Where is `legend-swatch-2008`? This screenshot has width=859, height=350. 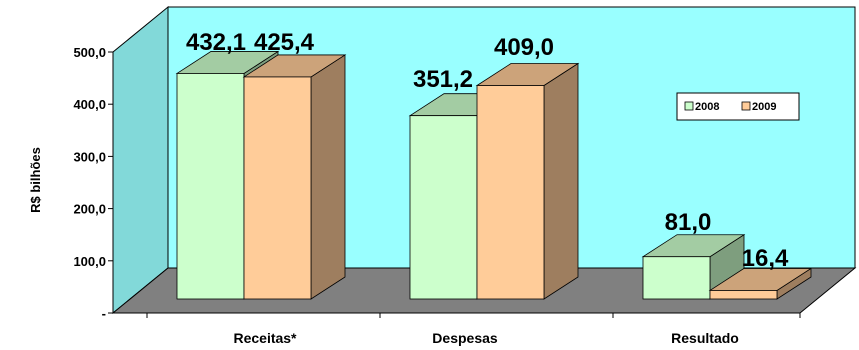
legend-swatch-2008 is located at coordinates (689, 106).